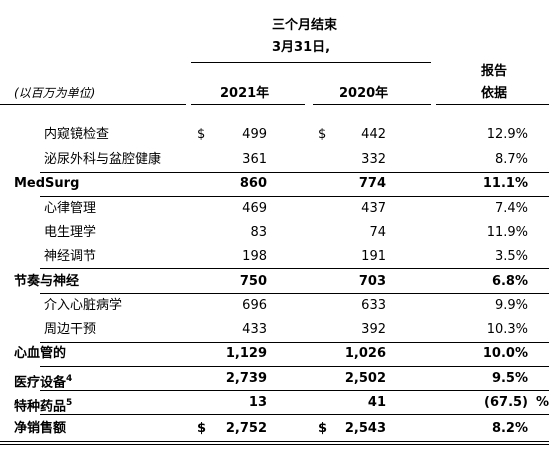  Describe the element at coordinates (509, 378) in the screenshot. I see `growth-value: 9.5%` at that location.